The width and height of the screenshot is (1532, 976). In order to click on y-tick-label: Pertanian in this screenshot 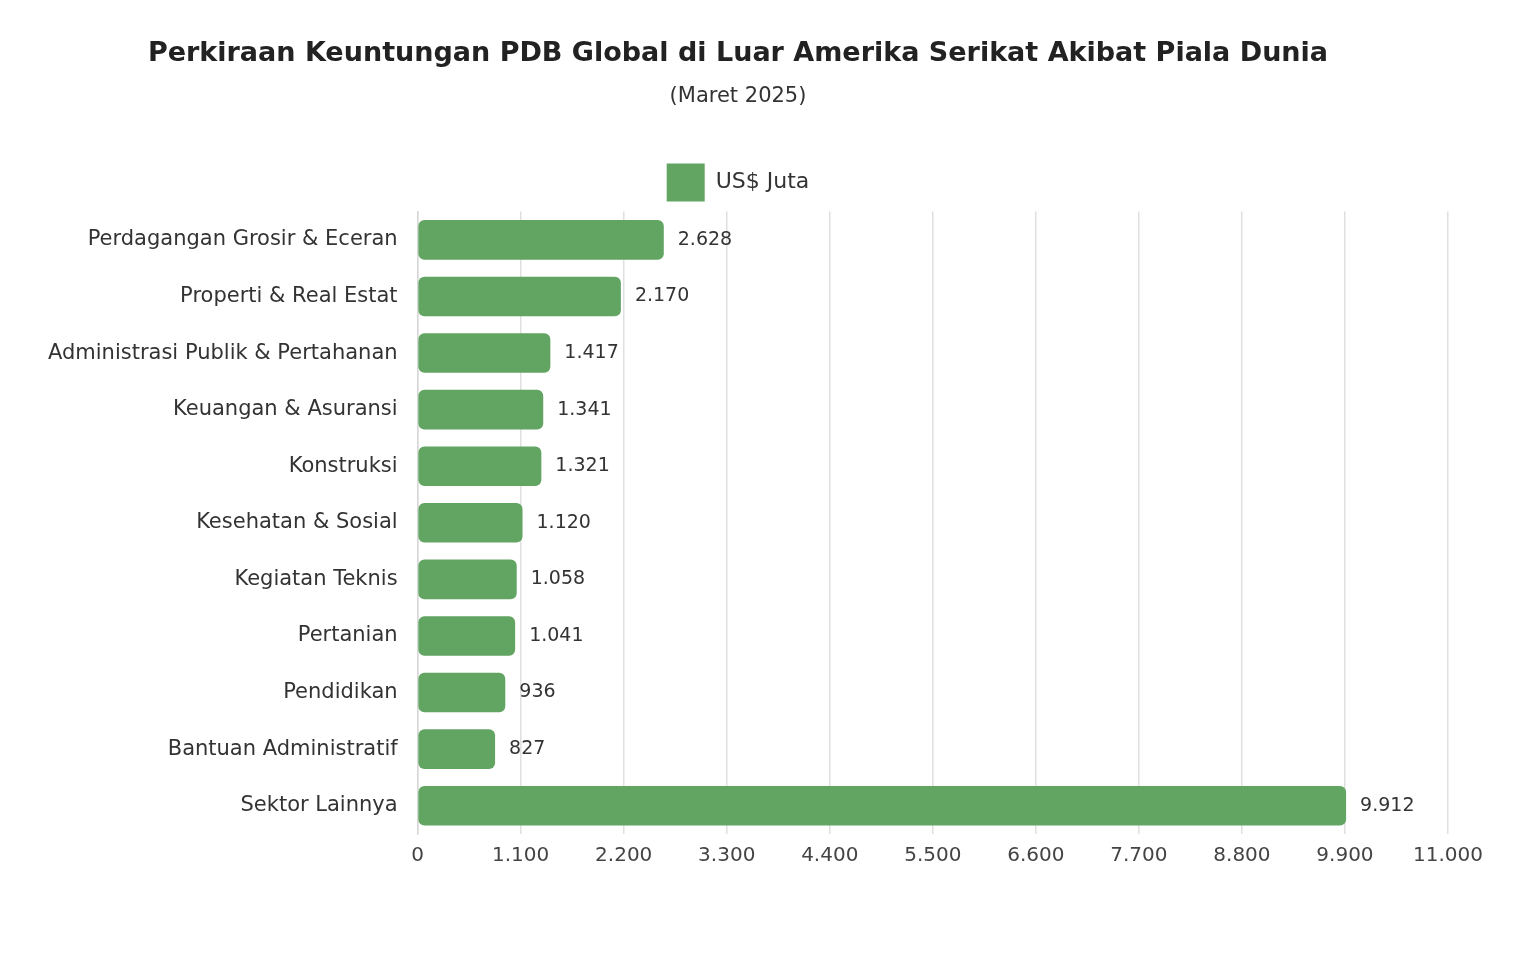, I will do `click(347, 634)`.